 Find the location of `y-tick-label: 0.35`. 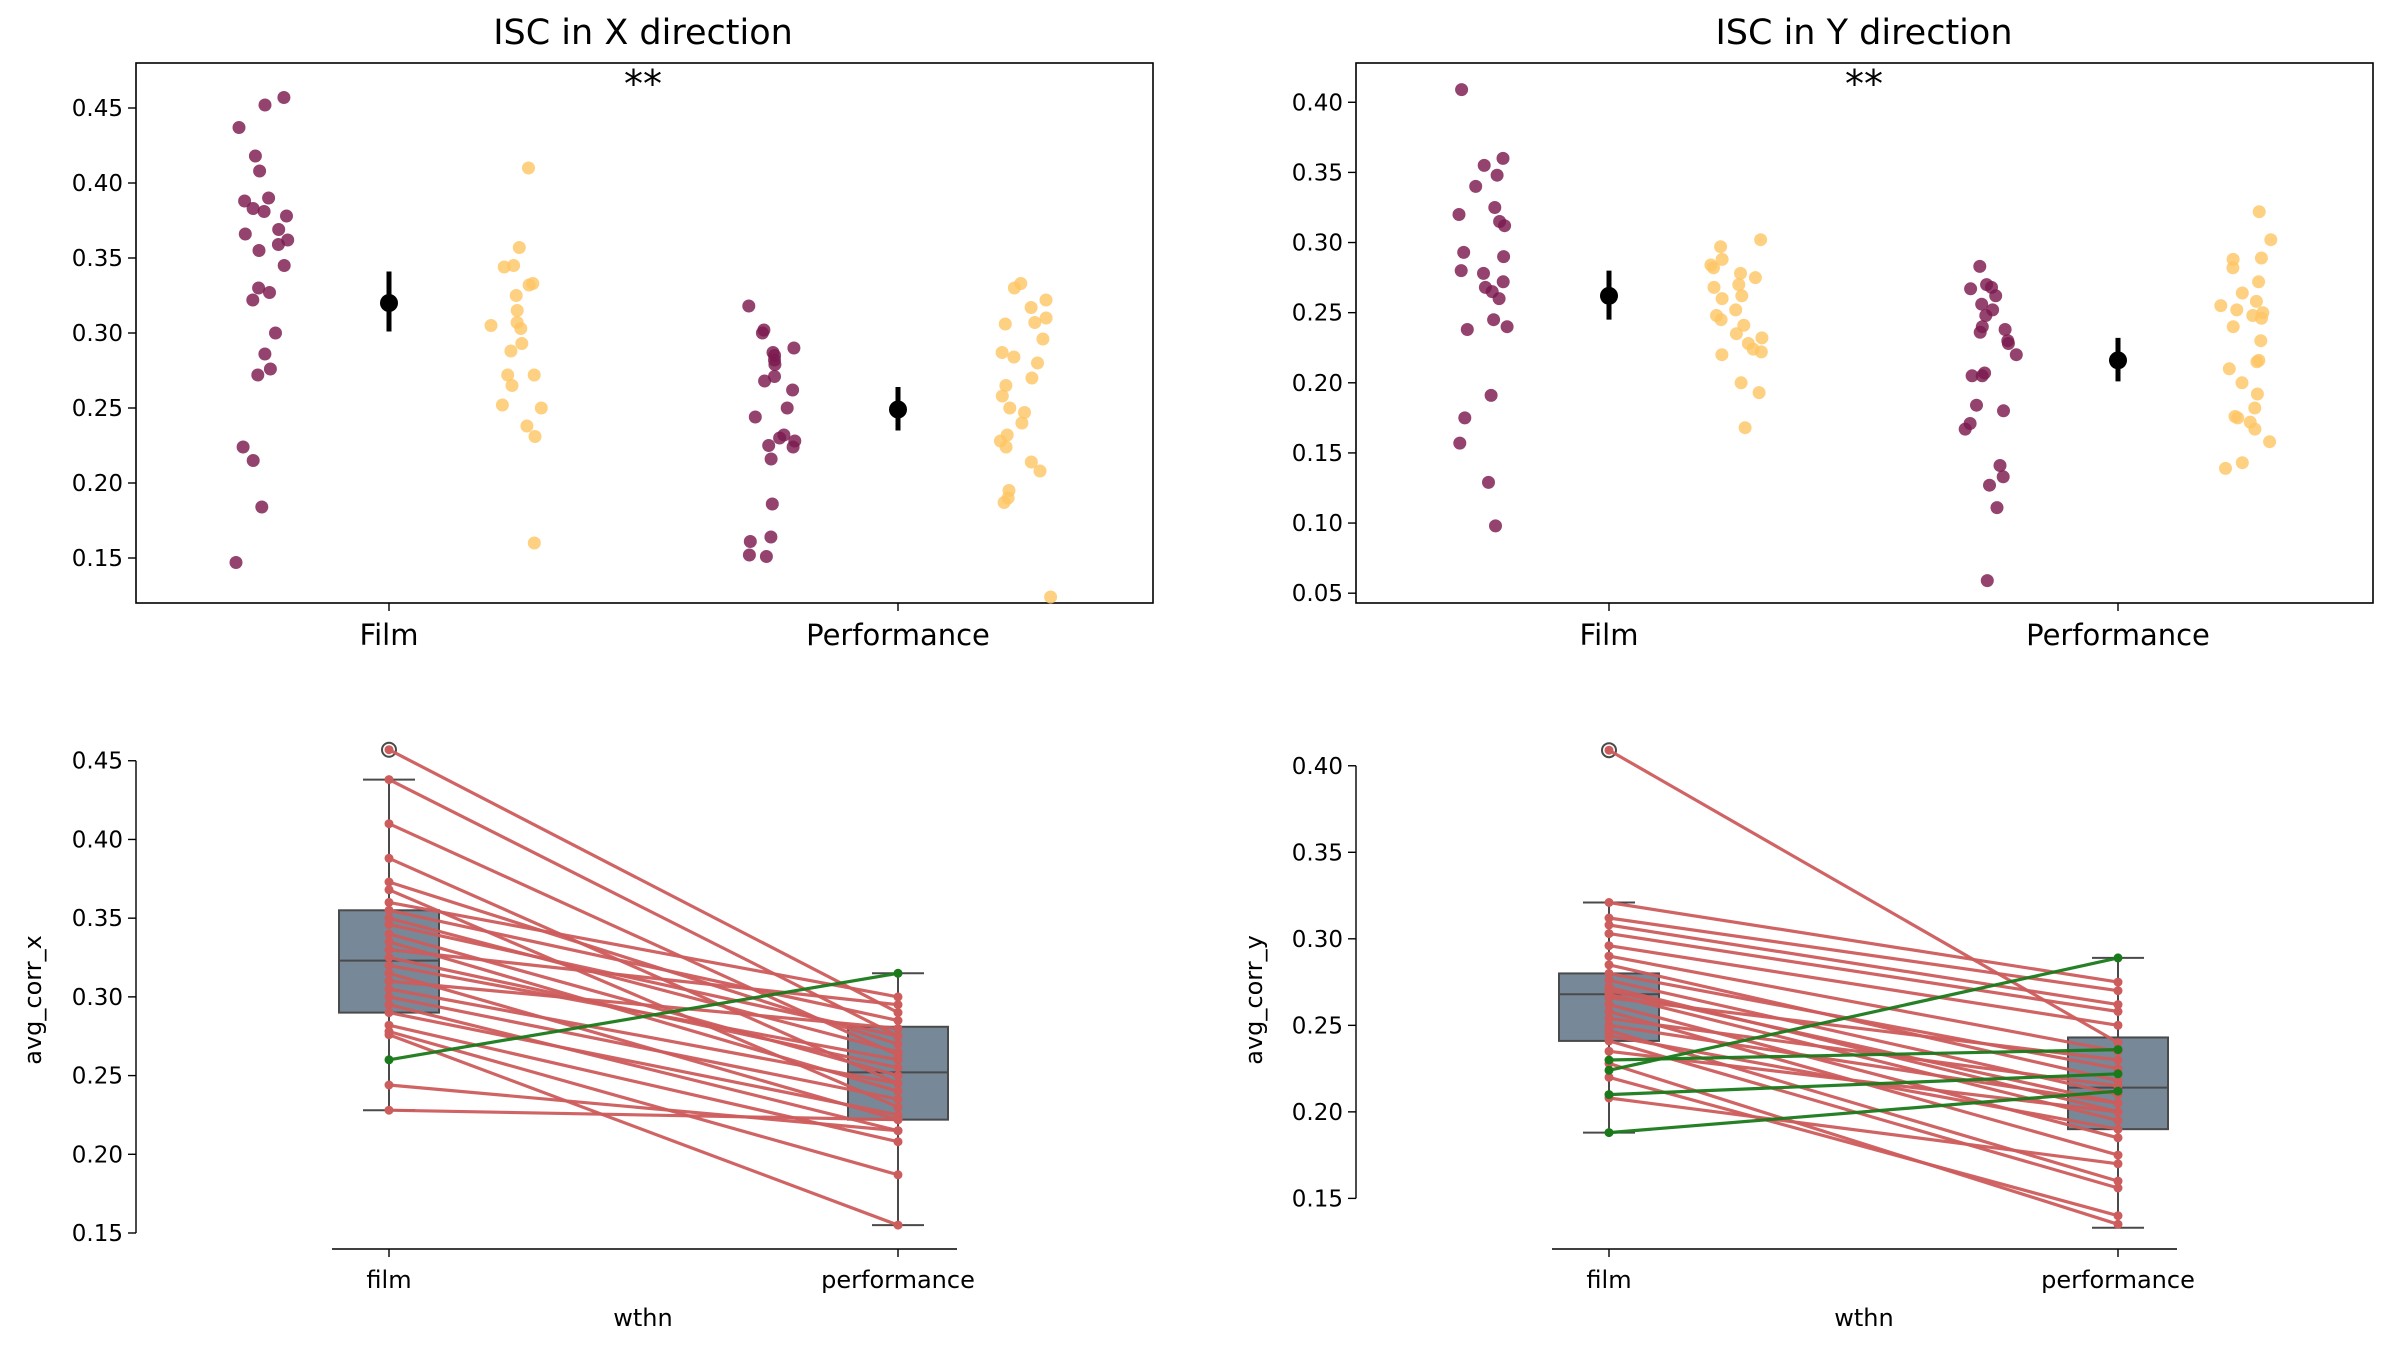

y-tick-label: 0.35 is located at coordinates (97, 259).